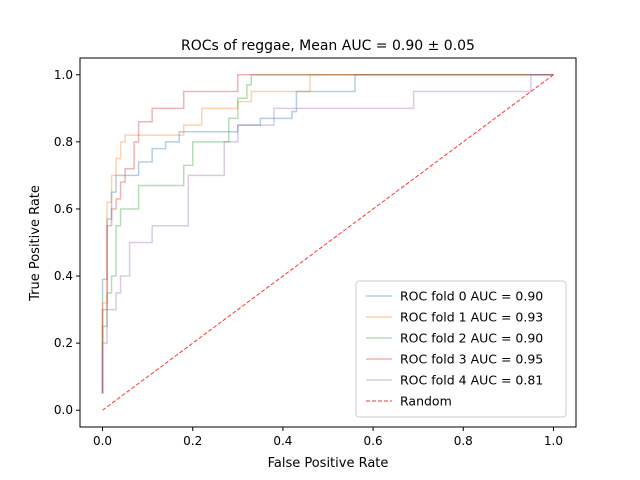  What do you see at coordinates (471, 296) in the screenshot?
I see `legend-label: ROC fold 0 AUC = 0.90` at bounding box center [471, 296].